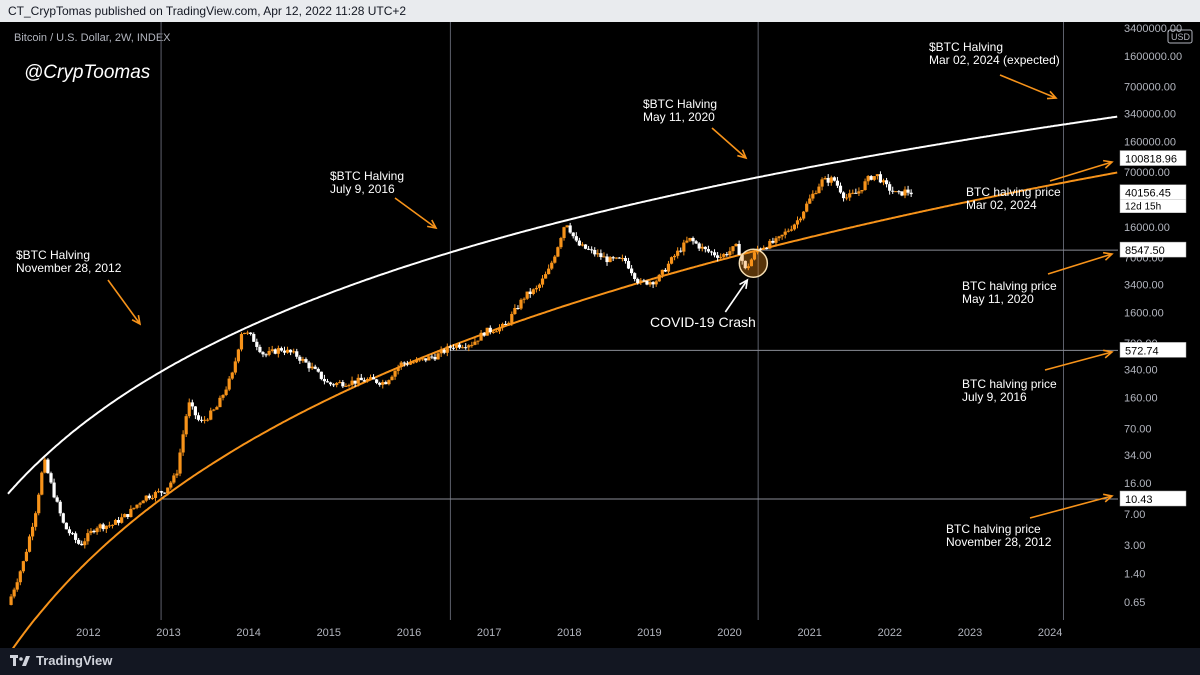  What do you see at coordinates (1150, 114) in the screenshot?
I see `y-tick-label: 340000.00` at bounding box center [1150, 114].